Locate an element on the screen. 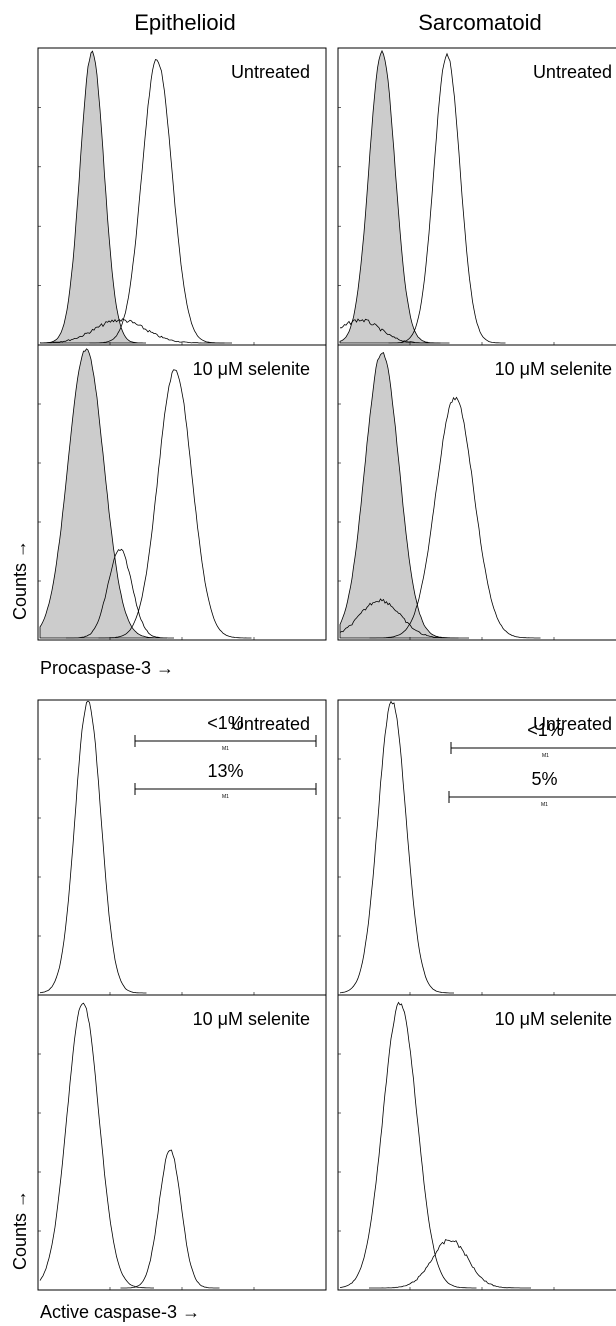 The width and height of the screenshot is (616, 1326). gate-percent: 5% is located at coordinates (544, 779).